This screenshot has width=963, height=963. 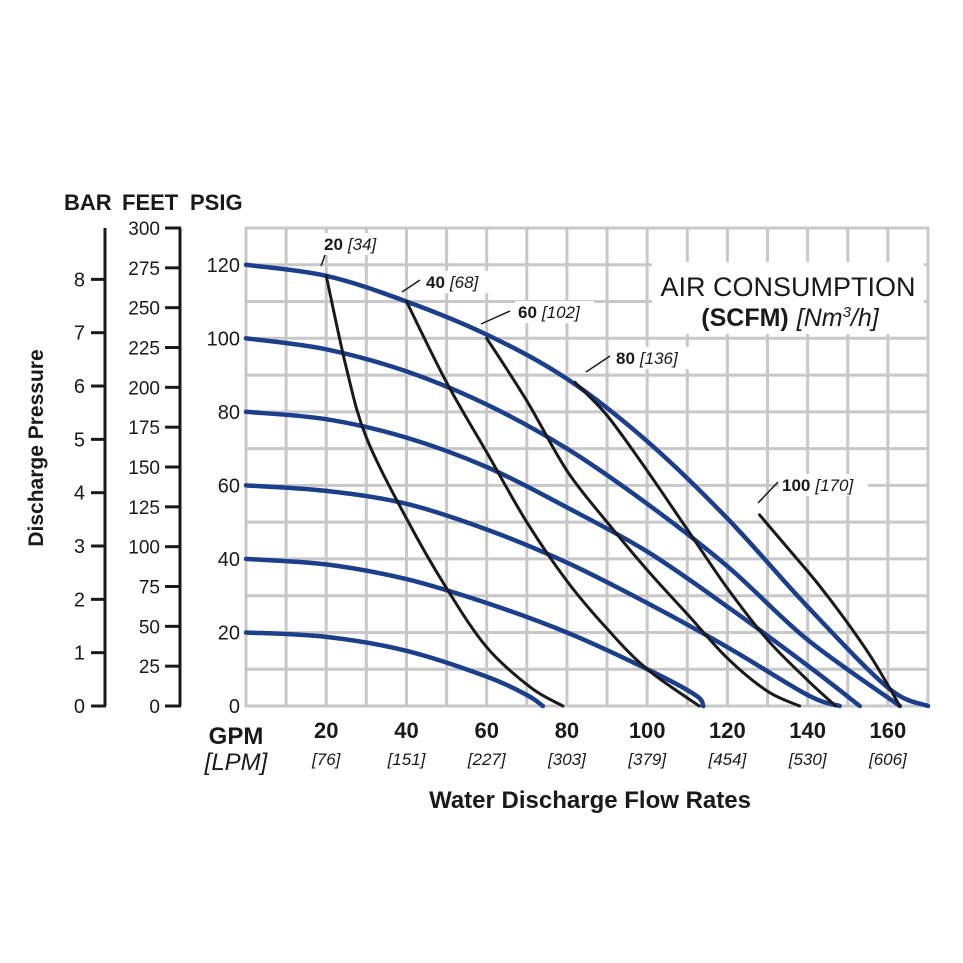 I want to click on feet-tick-label: 300, so click(x=144, y=229).